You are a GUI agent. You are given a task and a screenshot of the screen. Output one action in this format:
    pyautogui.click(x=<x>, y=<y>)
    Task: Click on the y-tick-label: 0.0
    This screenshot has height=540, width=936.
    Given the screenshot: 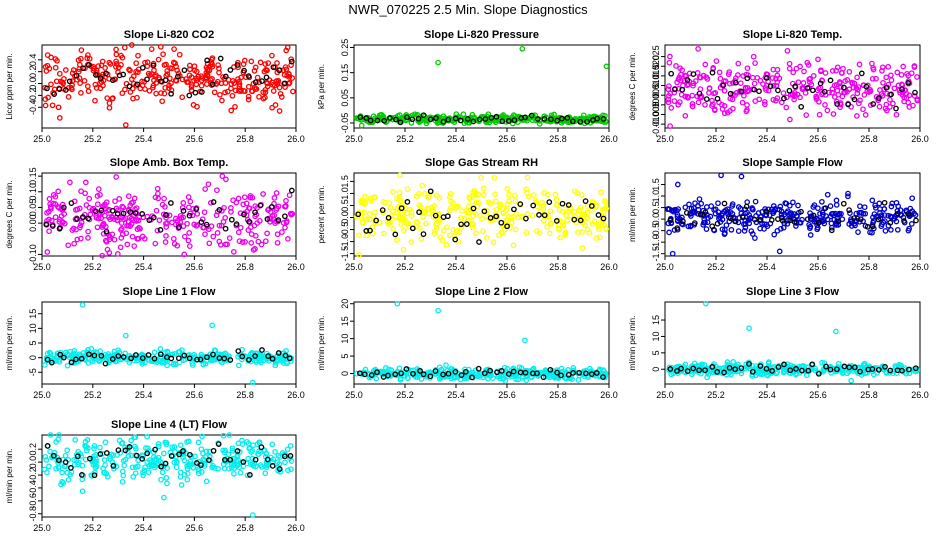 What is the action you would take?
    pyautogui.click(x=345, y=217)
    